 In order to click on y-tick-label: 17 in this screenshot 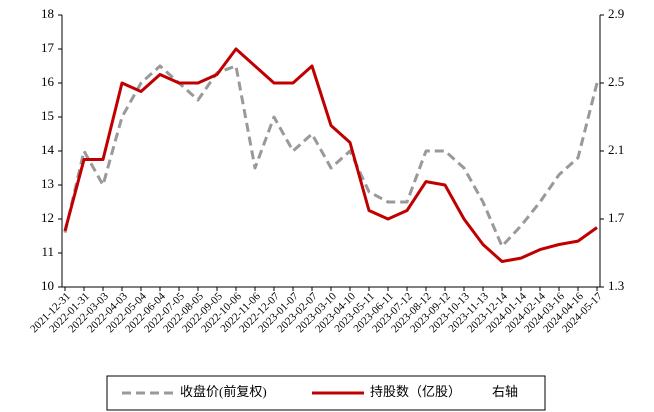, I will do `click(48, 47)`.